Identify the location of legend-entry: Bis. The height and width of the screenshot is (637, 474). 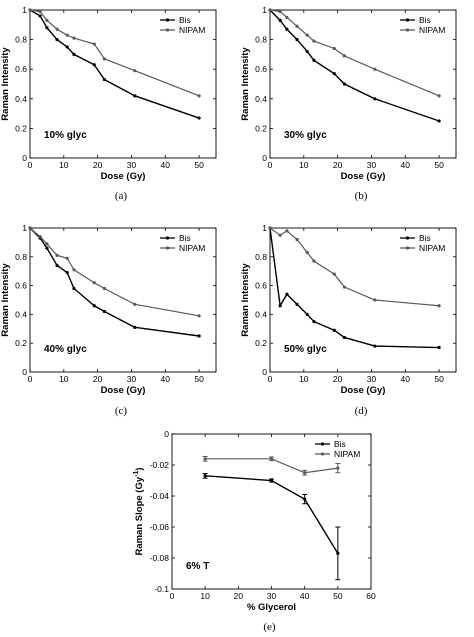
(340, 444).